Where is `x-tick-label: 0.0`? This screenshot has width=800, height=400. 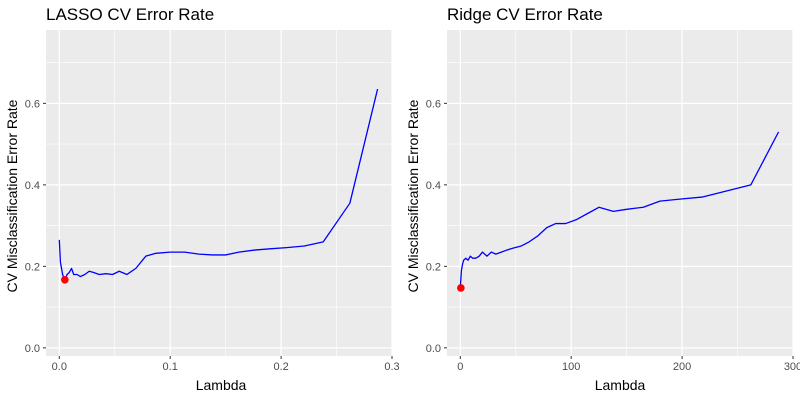
x-tick-label: 0.0 is located at coordinates (59, 367).